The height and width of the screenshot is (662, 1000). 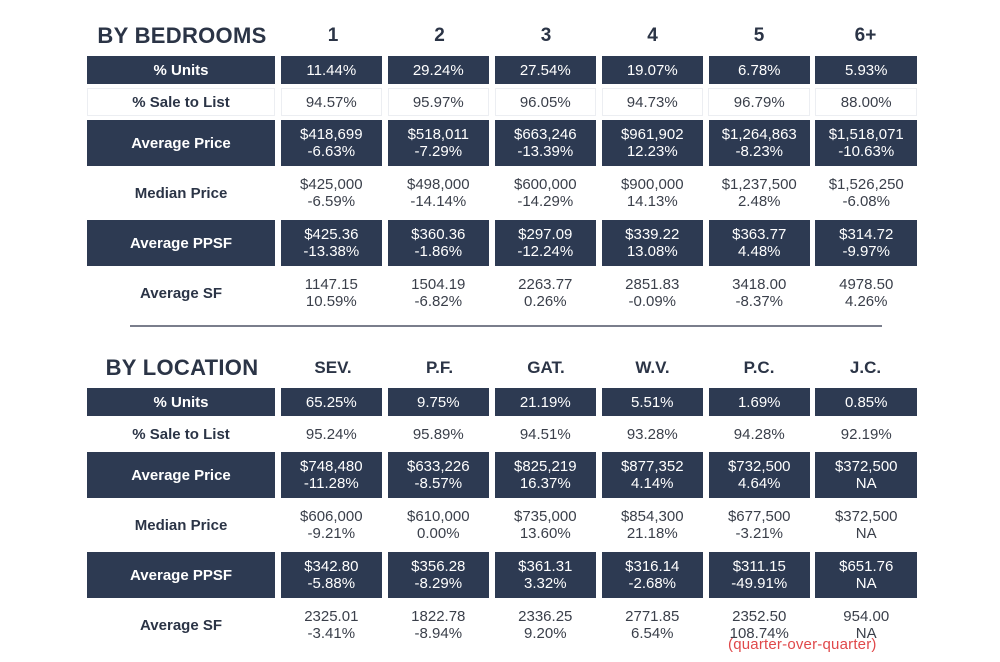 I want to click on cell-value: $735,000, so click(x=545, y=516).